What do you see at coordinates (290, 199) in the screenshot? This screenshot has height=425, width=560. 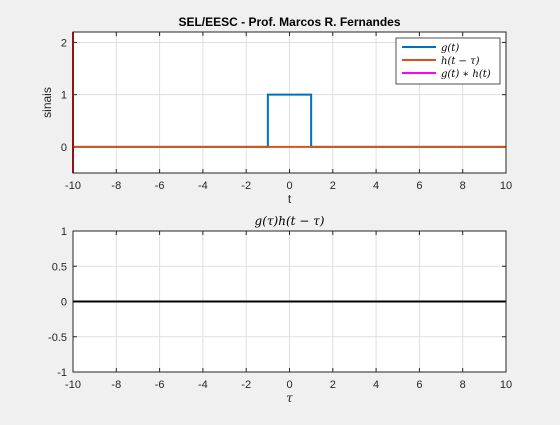 I see `x-axis-label: t` at bounding box center [290, 199].